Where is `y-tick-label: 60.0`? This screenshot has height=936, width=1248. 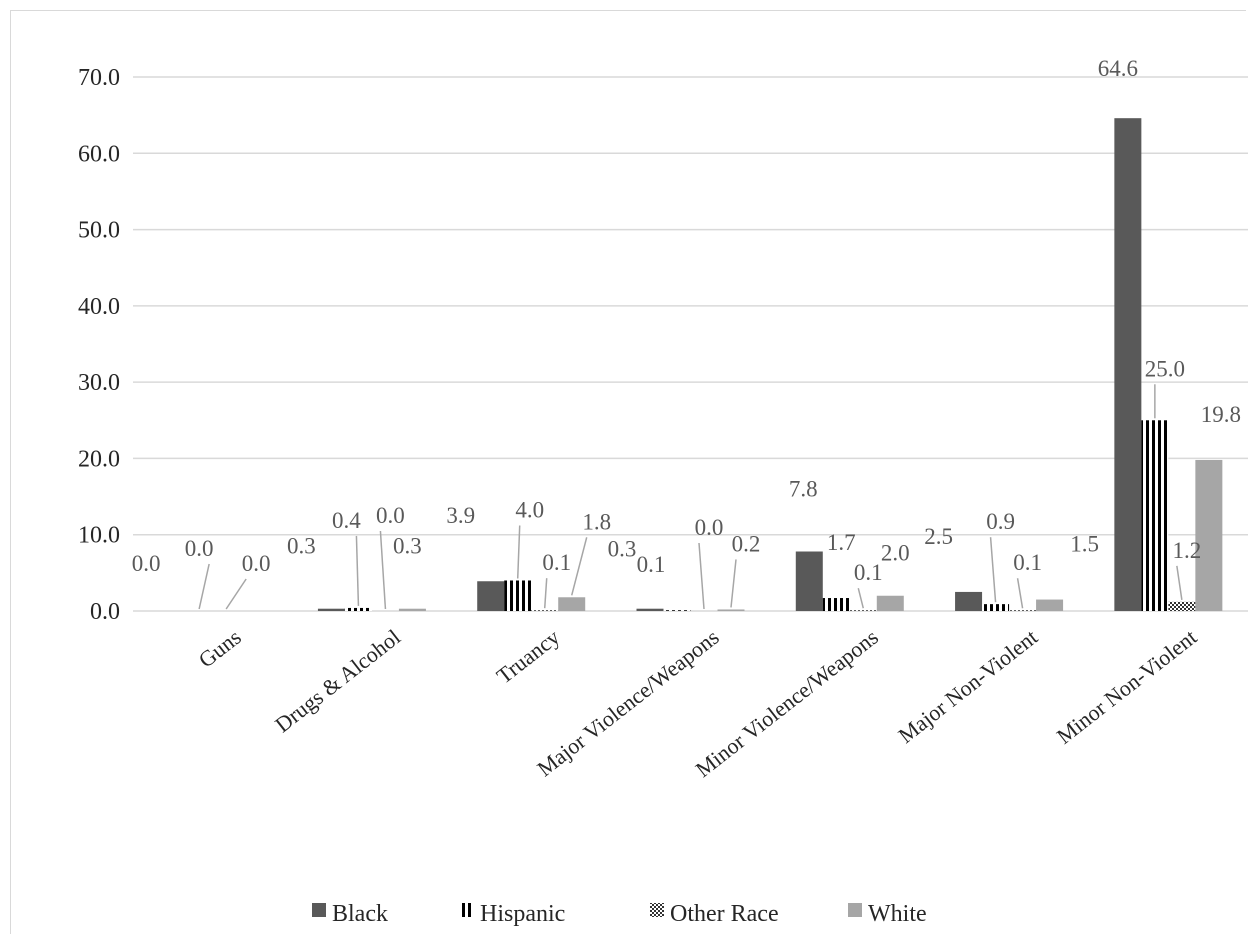 y-tick-label: 60.0 is located at coordinates (99, 154).